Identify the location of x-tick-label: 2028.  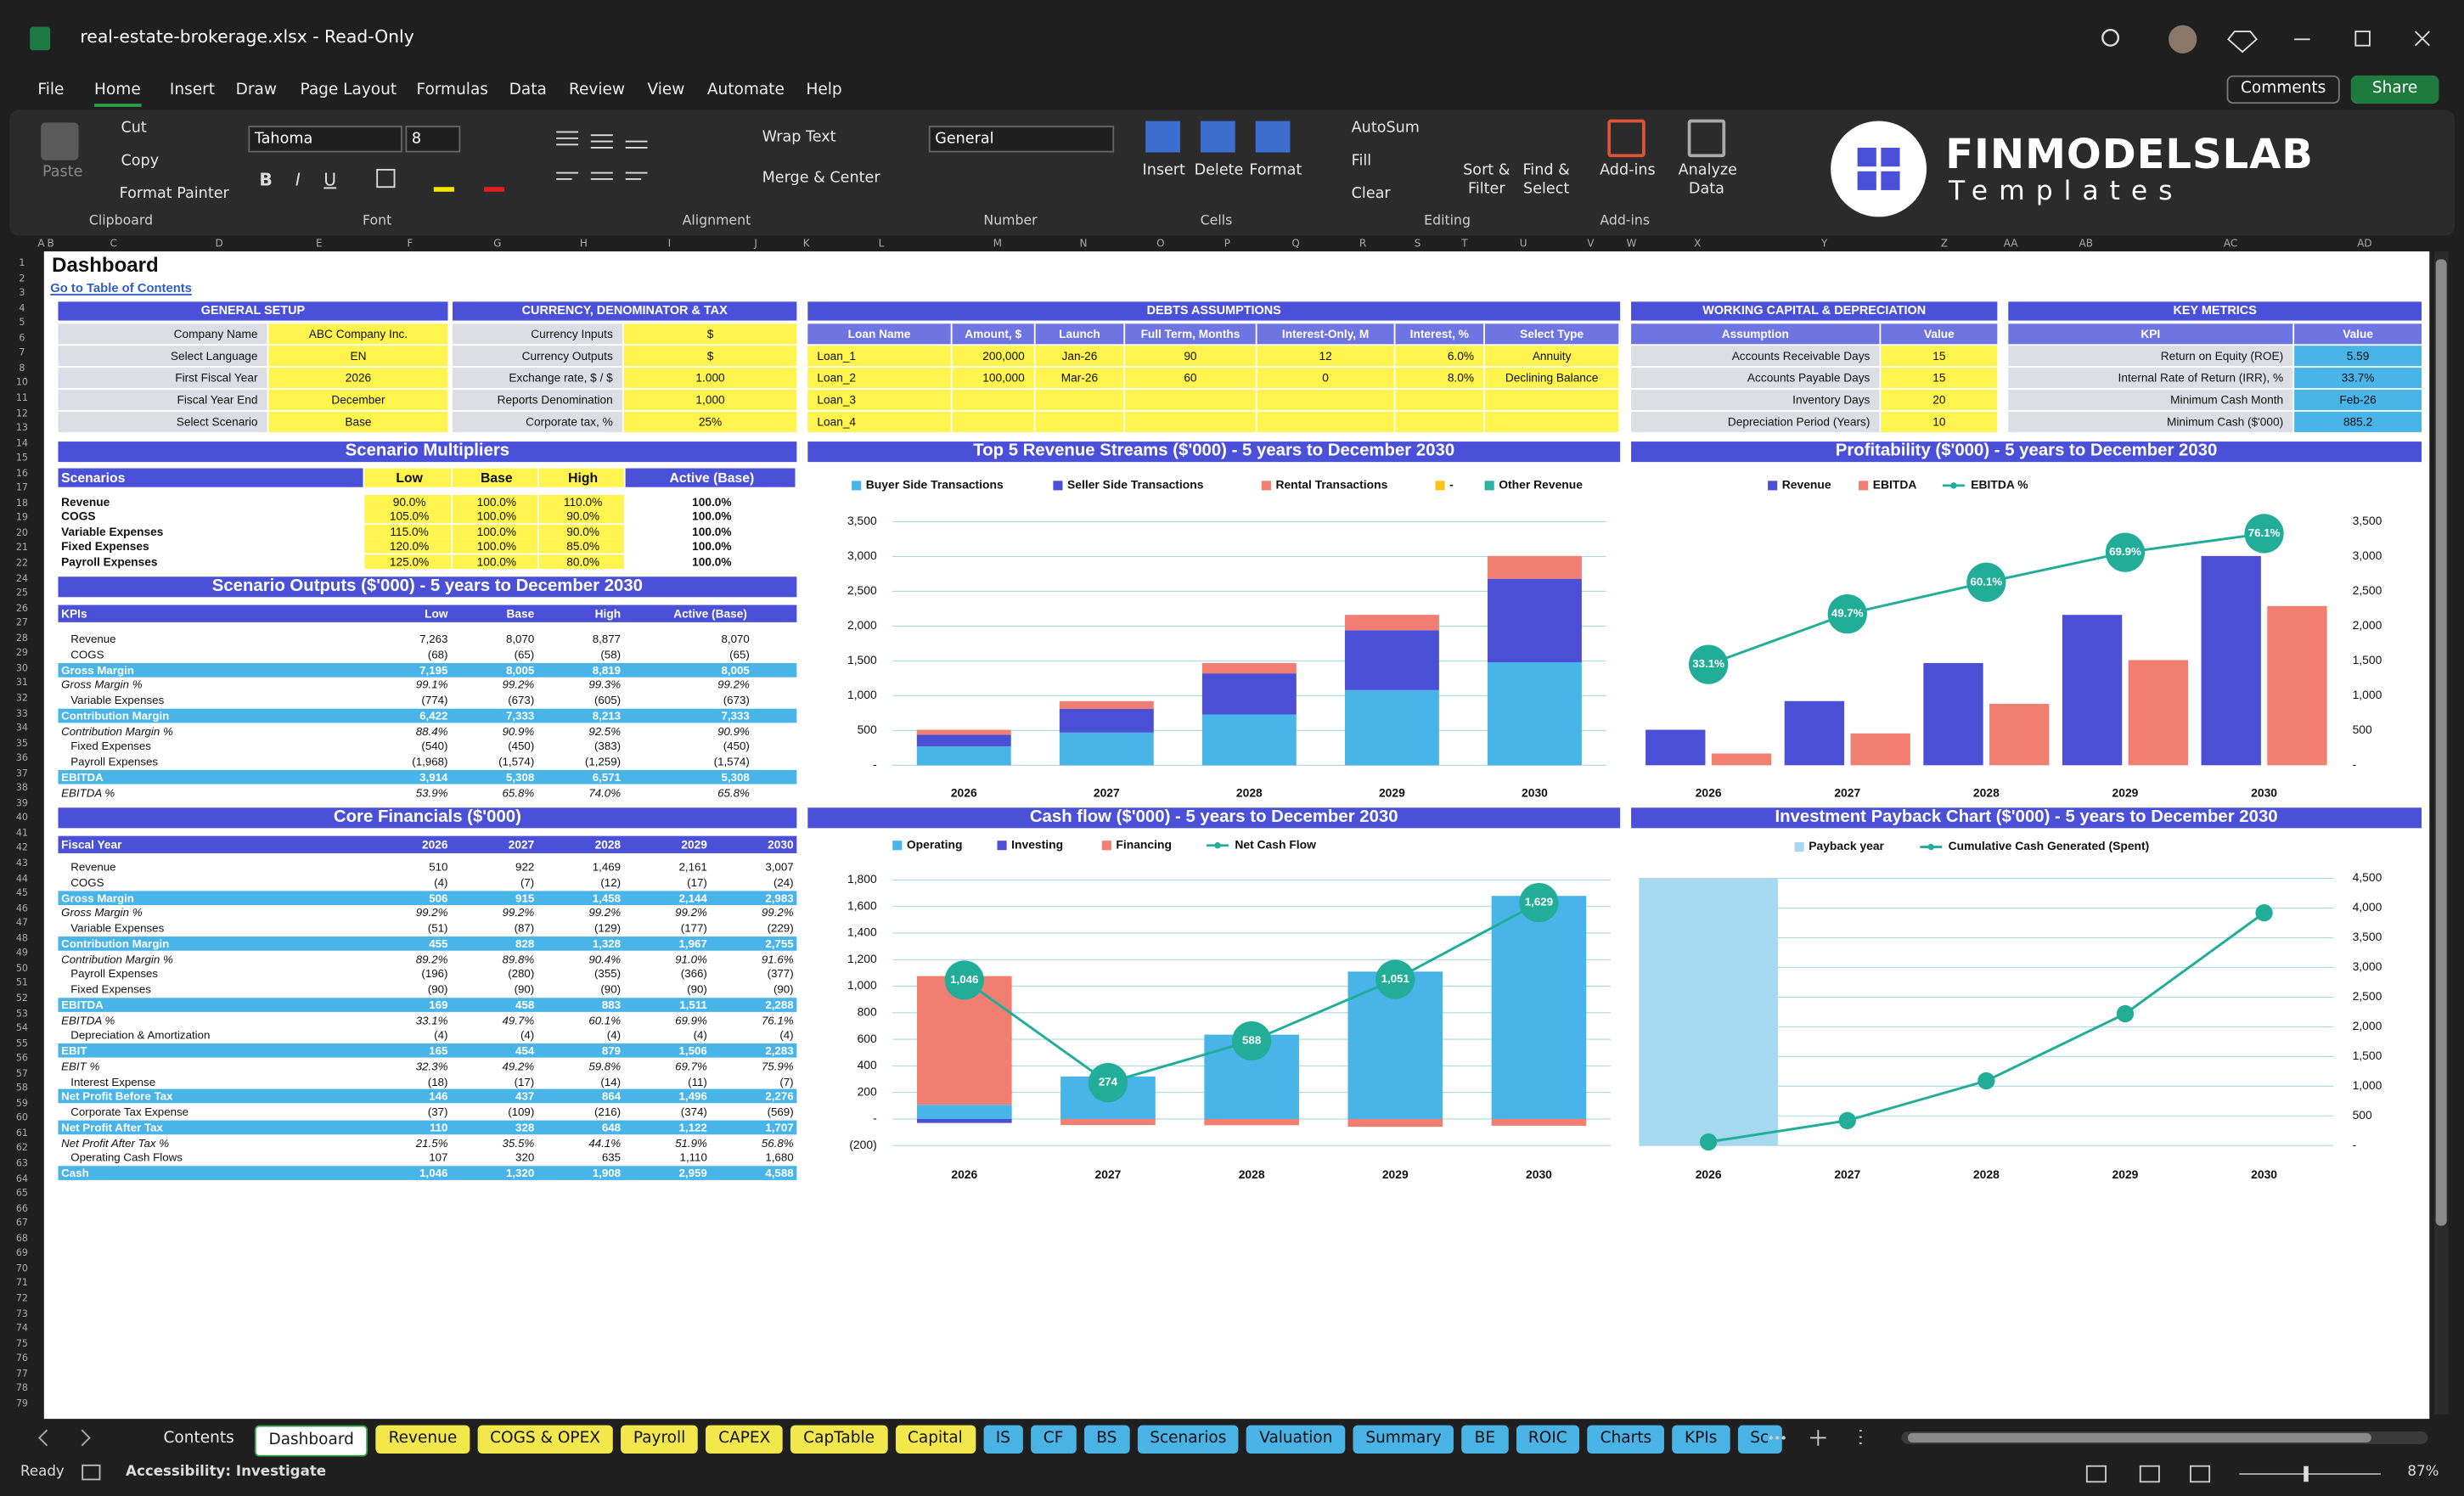
(1249, 792).